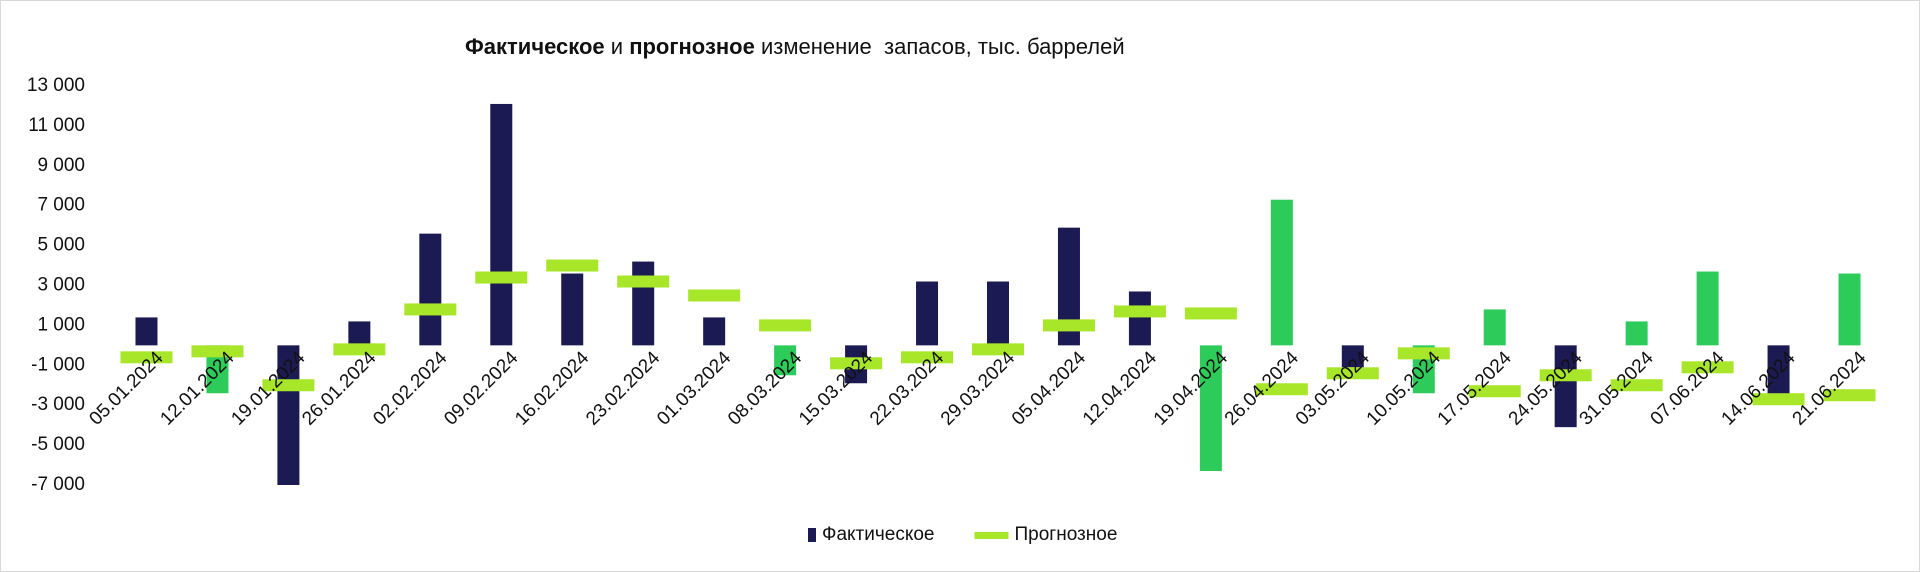 This screenshot has width=1920, height=572. Describe the element at coordinates (692, 46) in the screenshot. I see `title-part: прогнозное` at that location.